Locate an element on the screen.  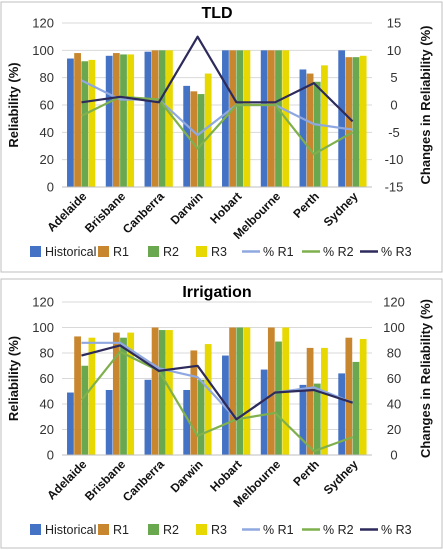
legend-label: R3 is located at coordinates (219, 252).